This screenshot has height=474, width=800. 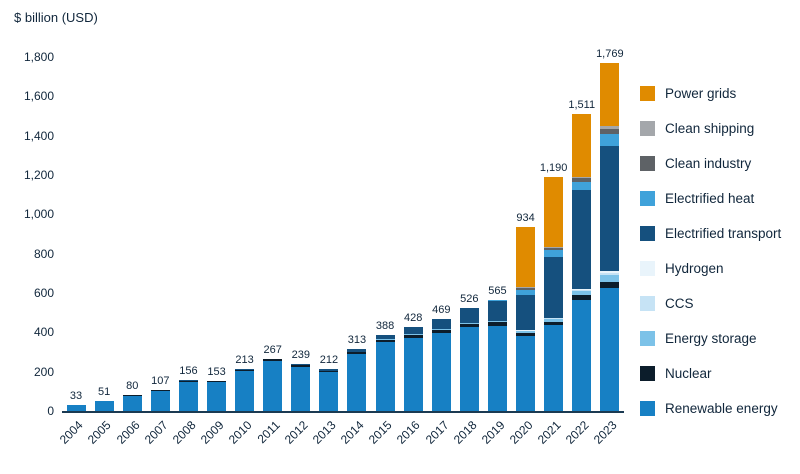 What do you see at coordinates (679, 303) in the screenshot?
I see `legend-label: CCS` at bounding box center [679, 303].